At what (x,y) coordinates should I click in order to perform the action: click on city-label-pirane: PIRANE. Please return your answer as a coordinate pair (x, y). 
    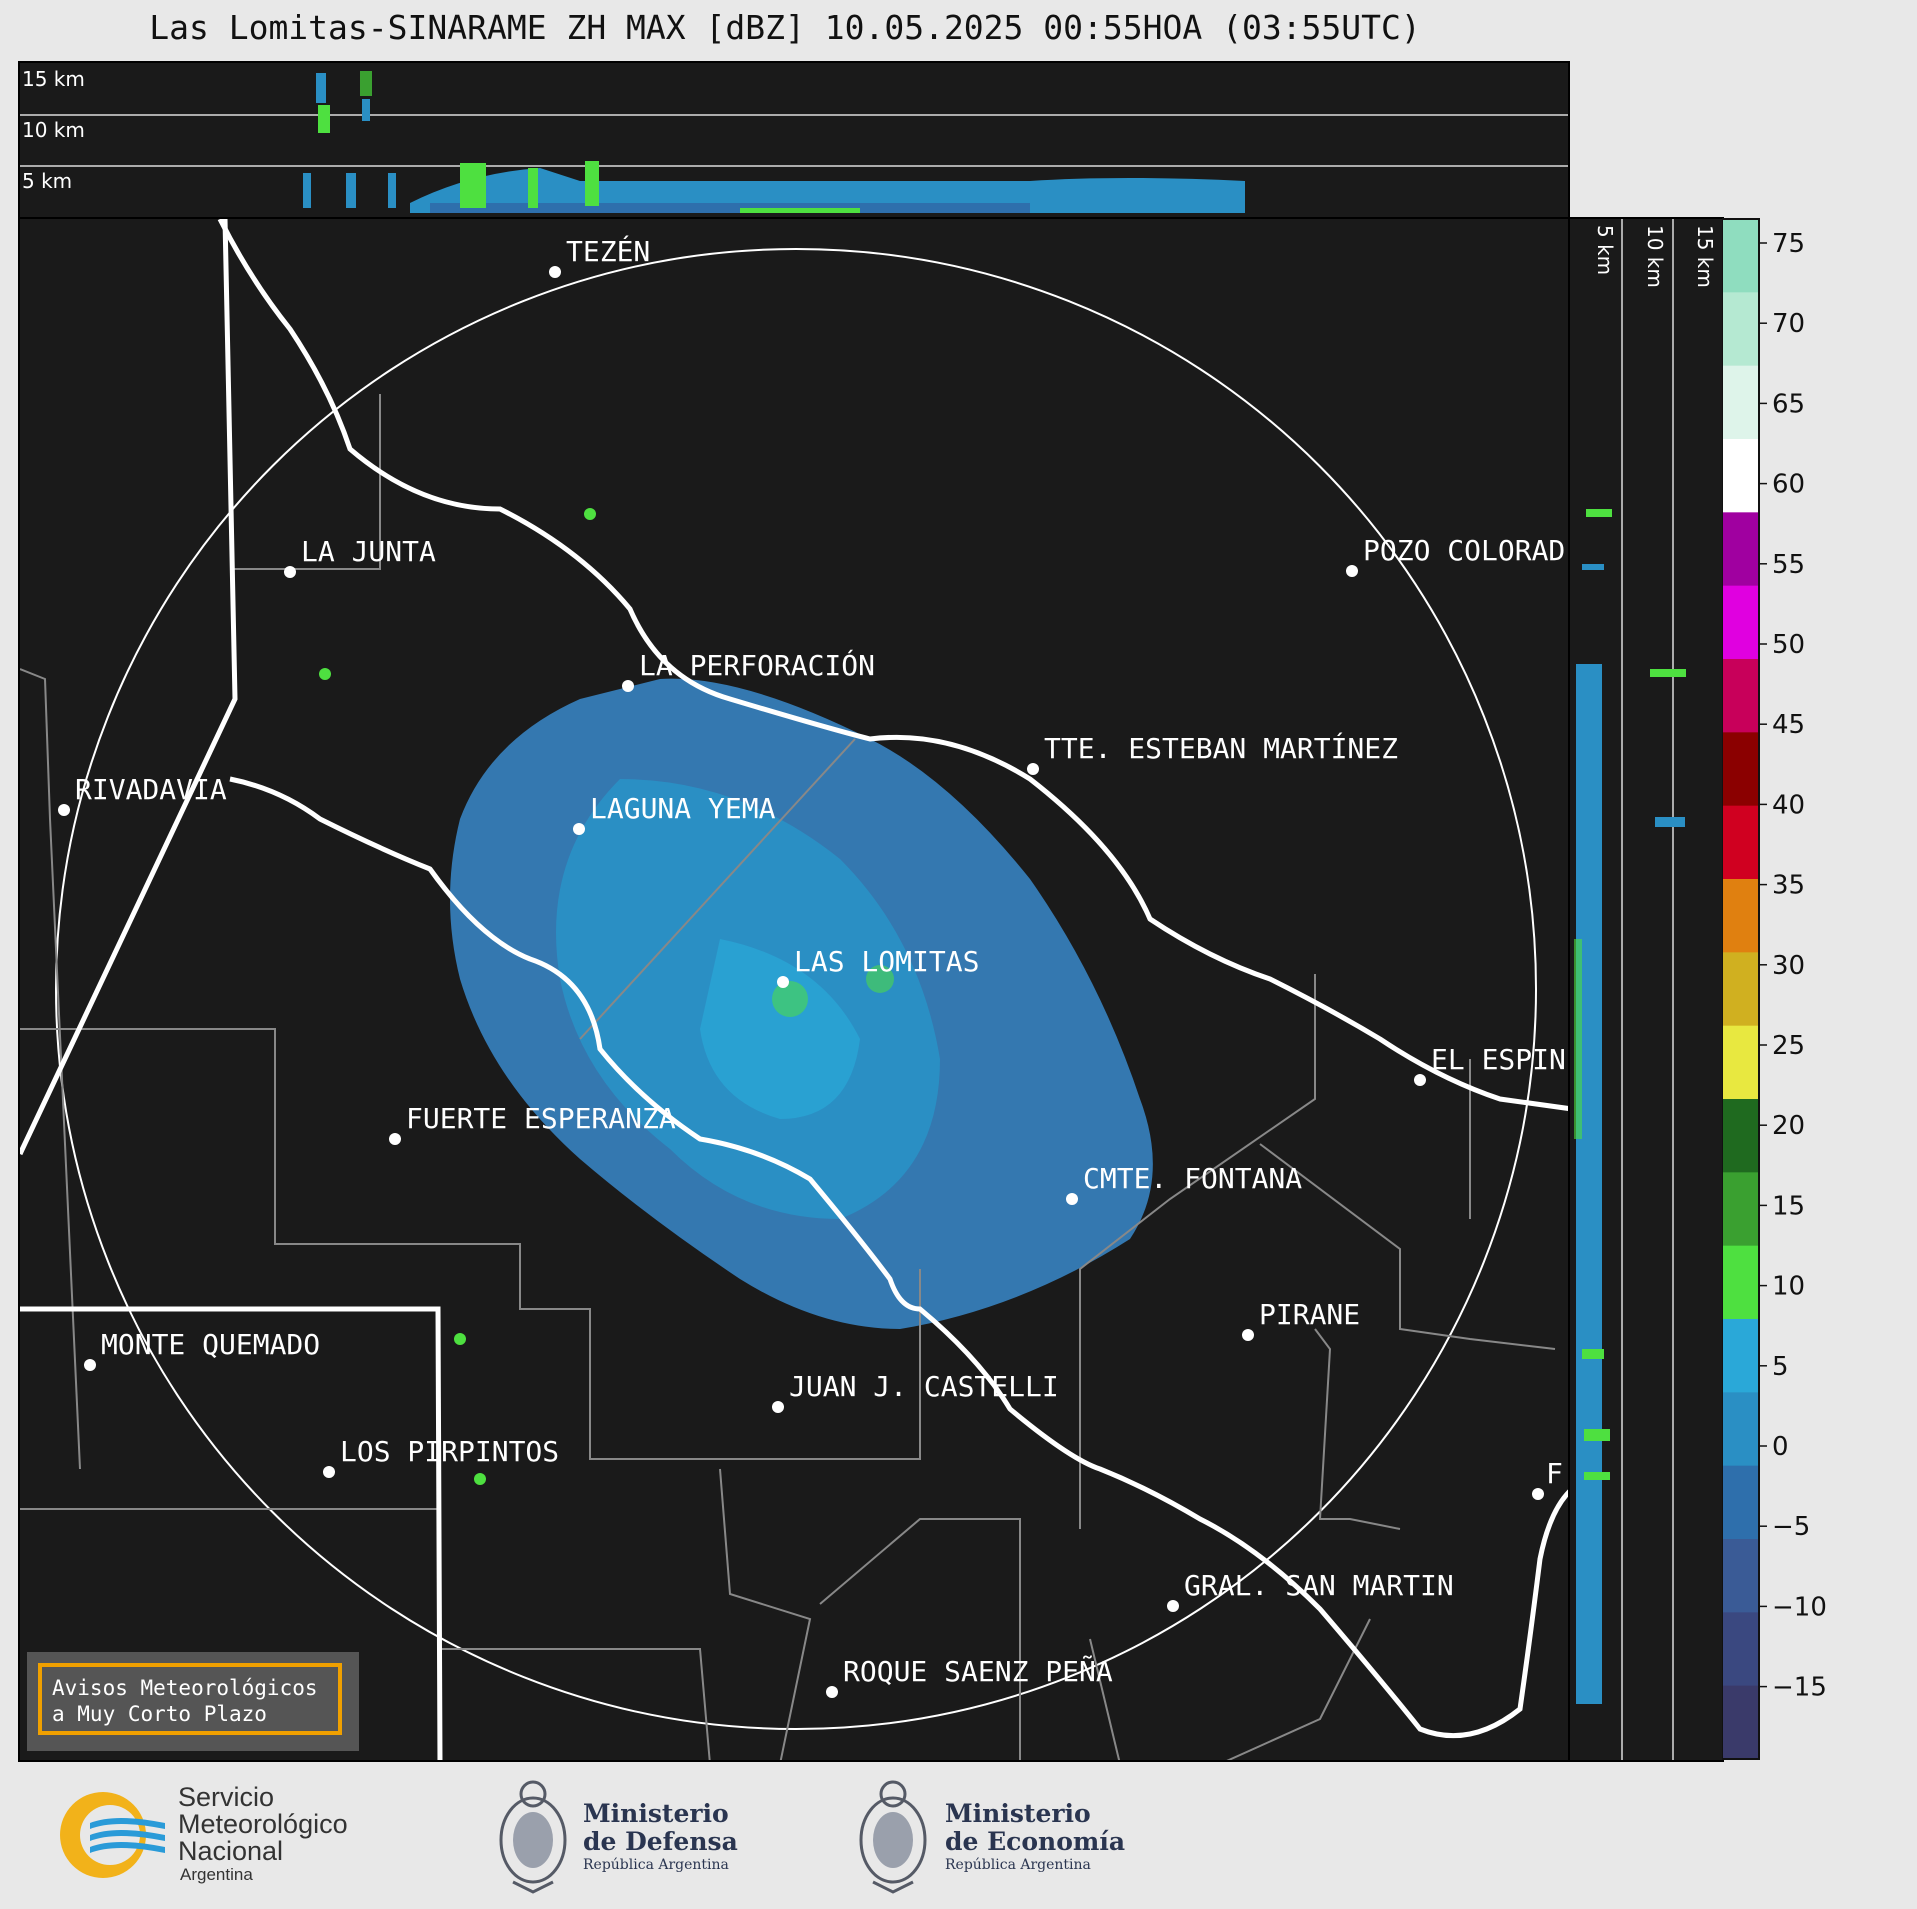
    Looking at the image, I should click on (1309, 1314).